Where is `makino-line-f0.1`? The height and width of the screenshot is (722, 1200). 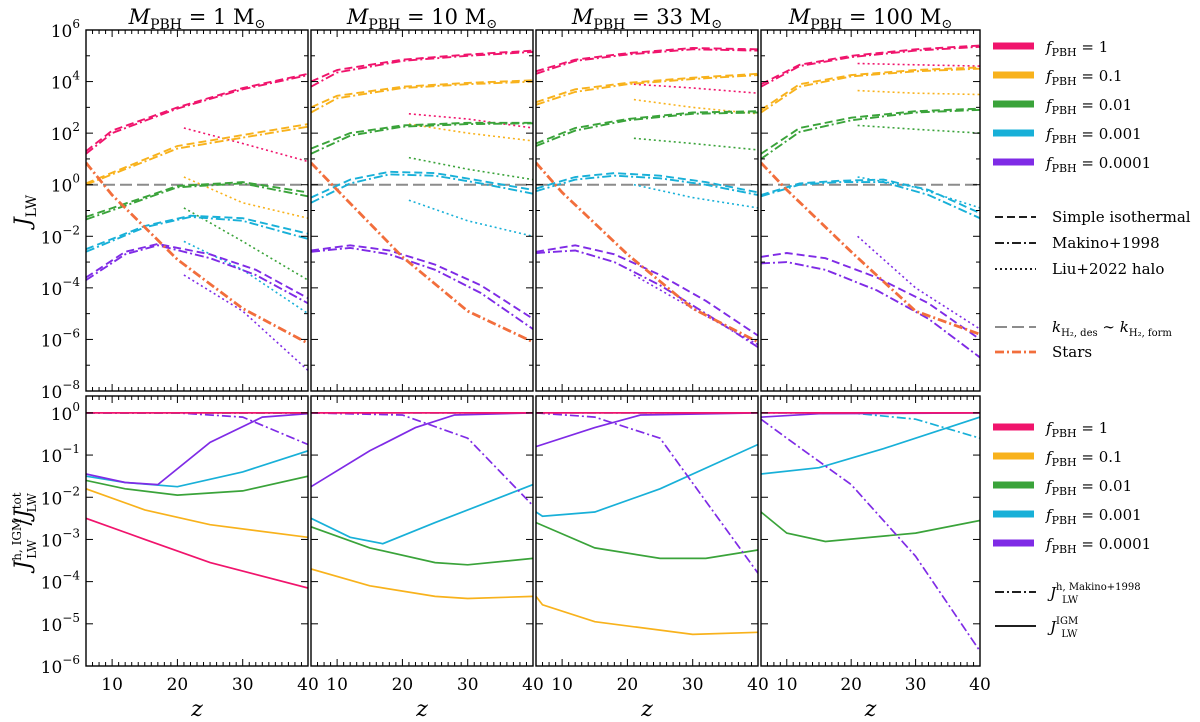
makino-line-f0.1 is located at coordinates (870, 90).